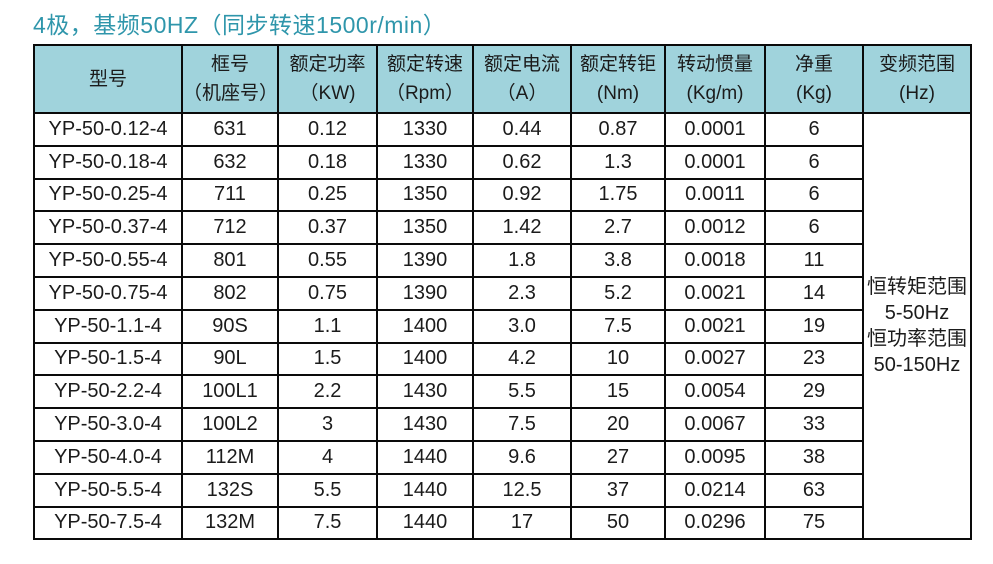 The width and height of the screenshot is (993, 564). I want to click on cell: YP-50-7.5-4, so click(108, 523).